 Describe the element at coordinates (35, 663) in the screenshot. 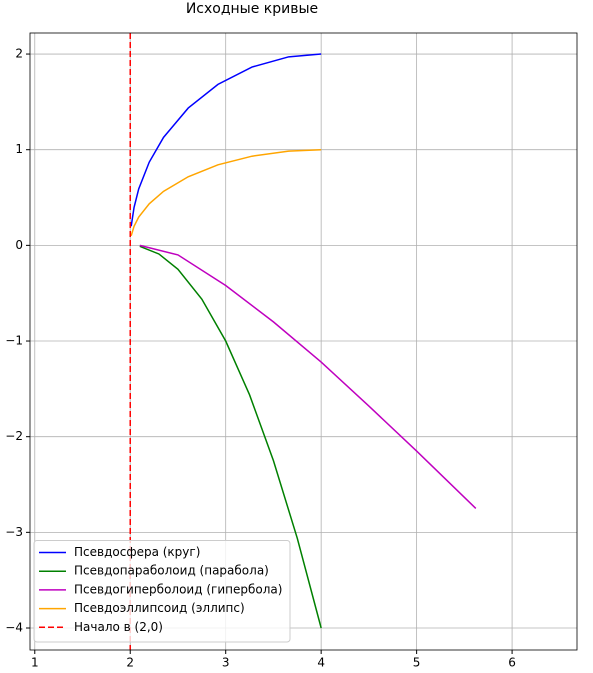

I see `x-tick-label: 1` at that location.